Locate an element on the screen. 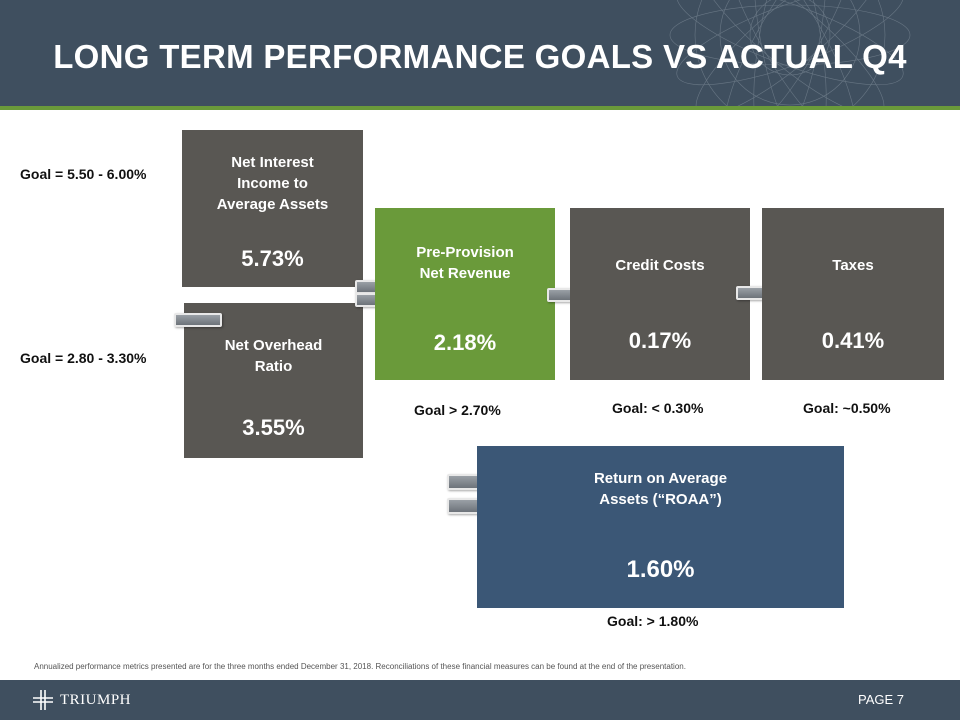 The image size is (960, 720). ppnr-label-line-1: Pre-Provision is located at coordinates (465, 252).